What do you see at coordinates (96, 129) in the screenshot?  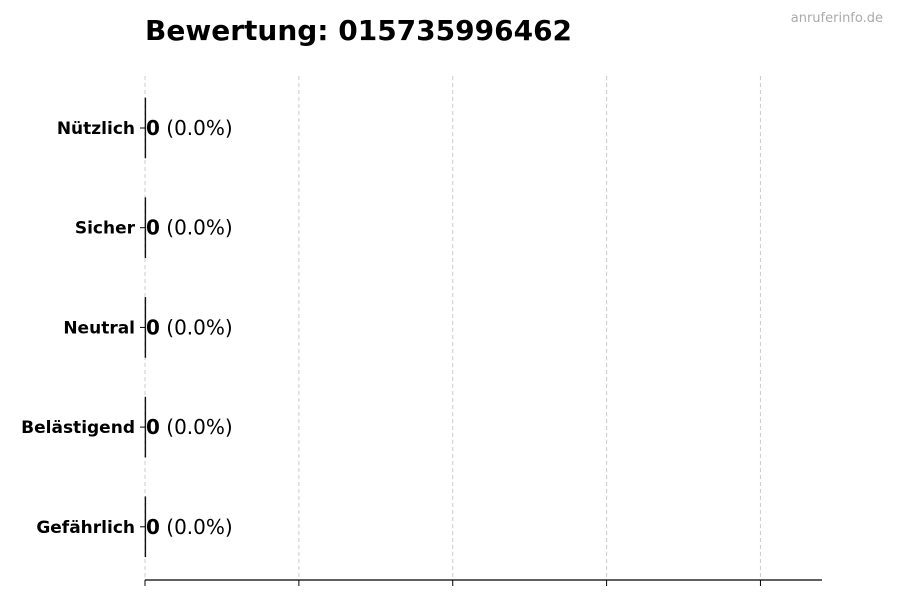 I see `y-tick-label: Nützlich` at bounding box center [96, 129].